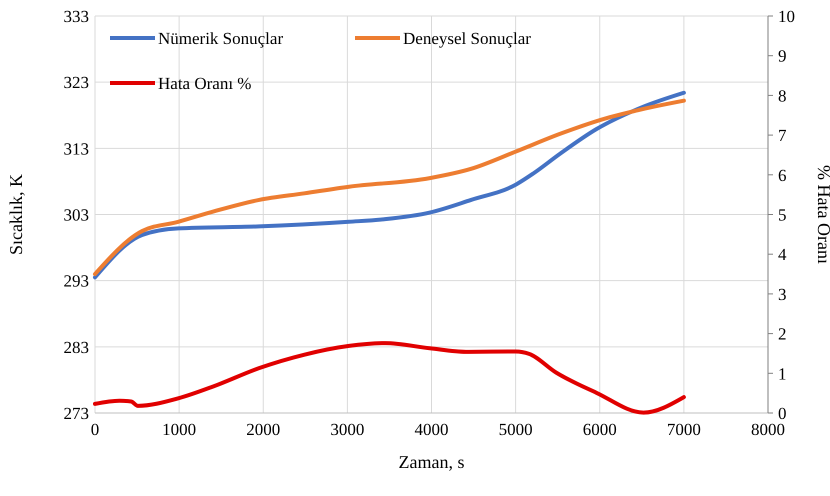  I want to click on y-tick-label: 303, so click(76, 215).